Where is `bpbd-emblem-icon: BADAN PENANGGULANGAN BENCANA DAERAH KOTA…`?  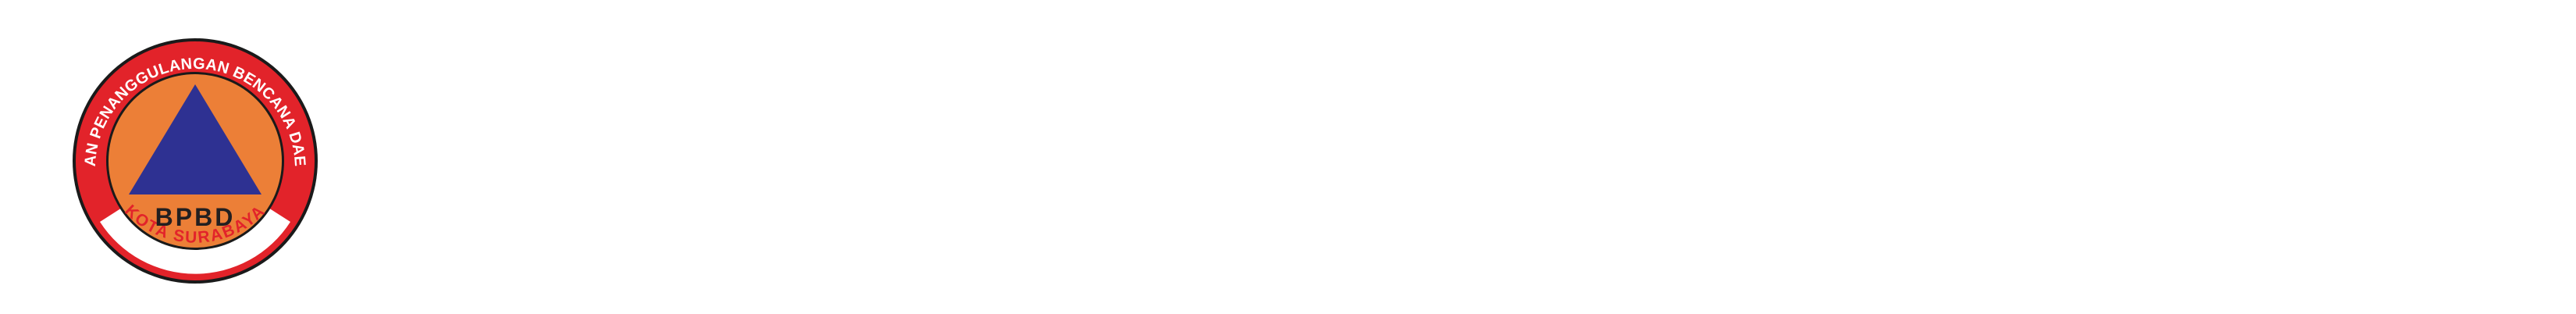 bpbd-emblem-icon: BADAN PENANGGULANGAN BENCANA DAERAH KOTA… is located at coordinates (194, 160).